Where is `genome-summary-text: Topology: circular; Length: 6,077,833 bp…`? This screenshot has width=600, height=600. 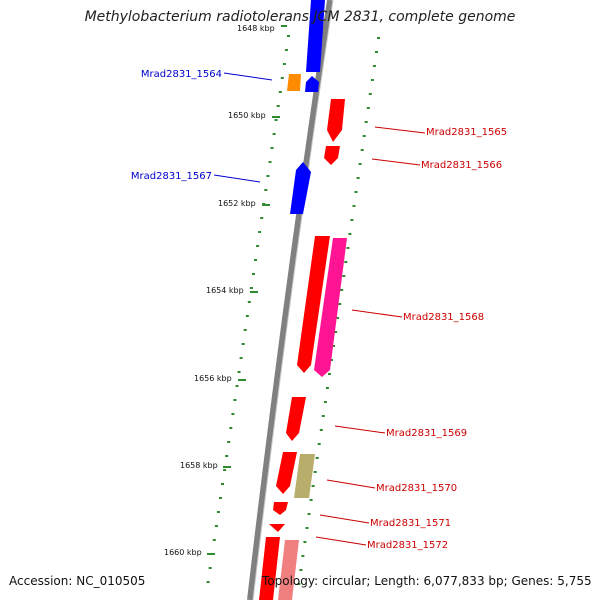
genome-summary-text: Topology: circular; Length: 6,077,833 bp… is located at coordinates (427, 581).